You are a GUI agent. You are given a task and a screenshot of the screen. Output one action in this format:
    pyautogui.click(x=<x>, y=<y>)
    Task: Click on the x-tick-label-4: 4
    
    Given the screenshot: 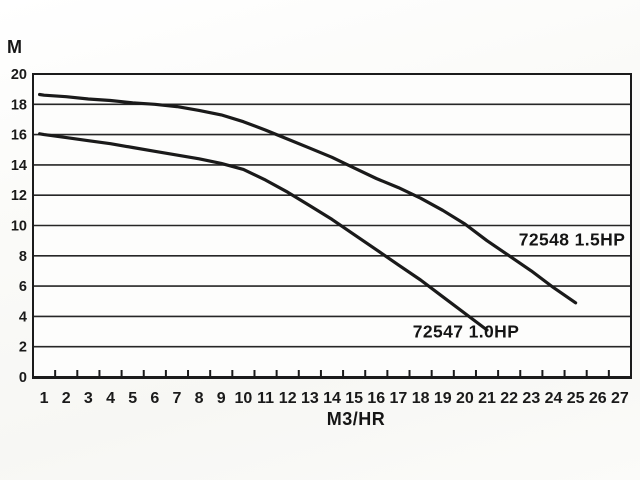 What is the action you would take?
    pyautogui.click(x=110, y=398)
    